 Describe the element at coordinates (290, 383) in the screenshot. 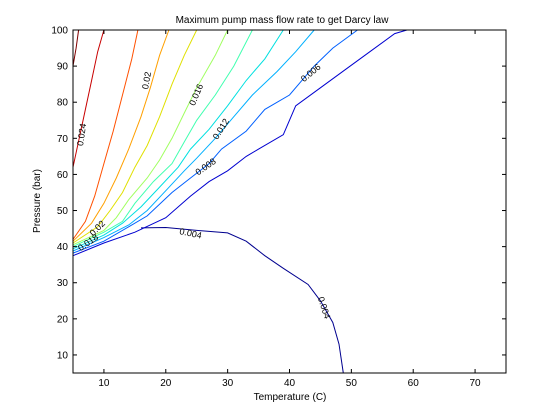

I see `x-tick-label: 40` at that location.